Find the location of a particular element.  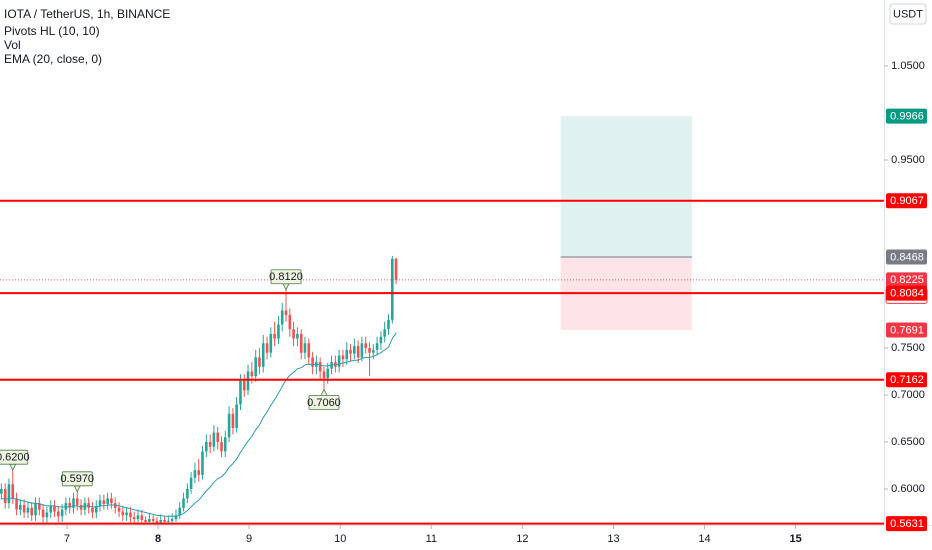

stop-tag-bg is located at coordinates (906, 330).